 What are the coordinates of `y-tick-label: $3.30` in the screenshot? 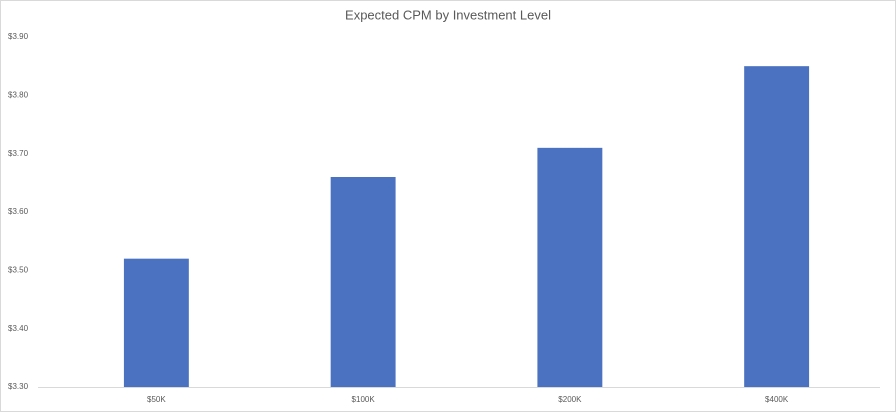 It's located at (18, 386).